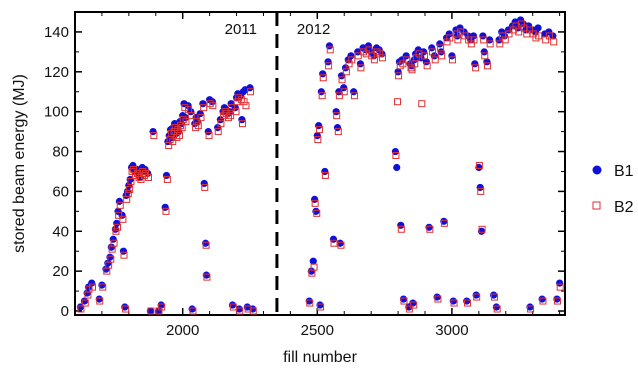  Describe the element at coordinates (60, 271) in the screenshot. I see `y-tick-label: 20` at that location.